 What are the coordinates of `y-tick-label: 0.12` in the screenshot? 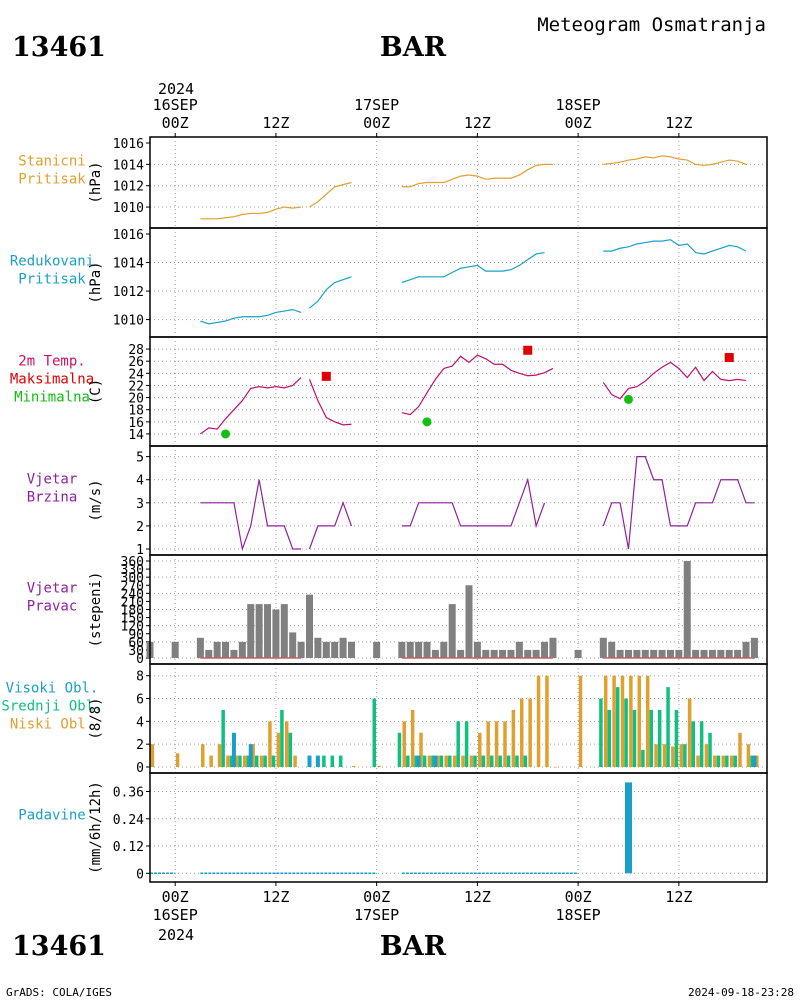 It's located at (128, 847).